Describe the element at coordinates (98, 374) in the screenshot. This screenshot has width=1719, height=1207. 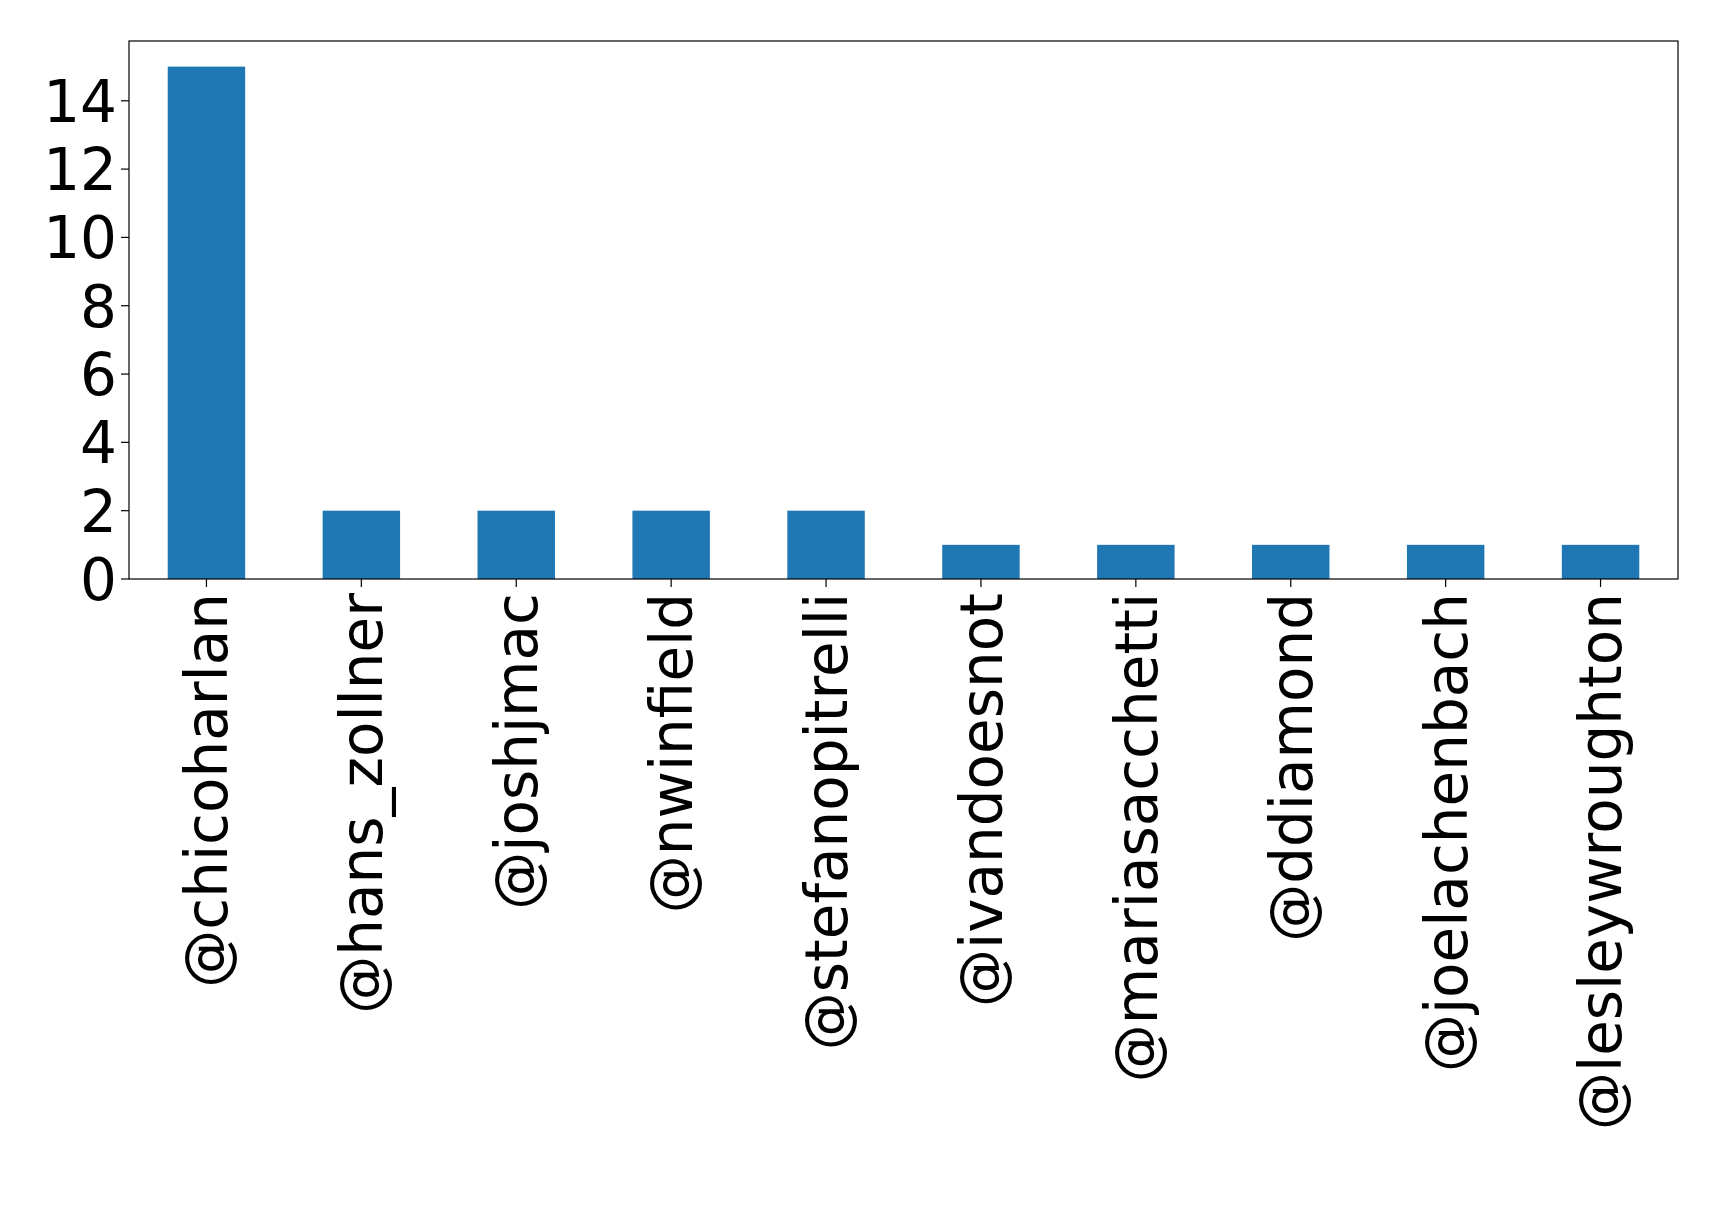
I see `y-tick-label: 6` at that location.